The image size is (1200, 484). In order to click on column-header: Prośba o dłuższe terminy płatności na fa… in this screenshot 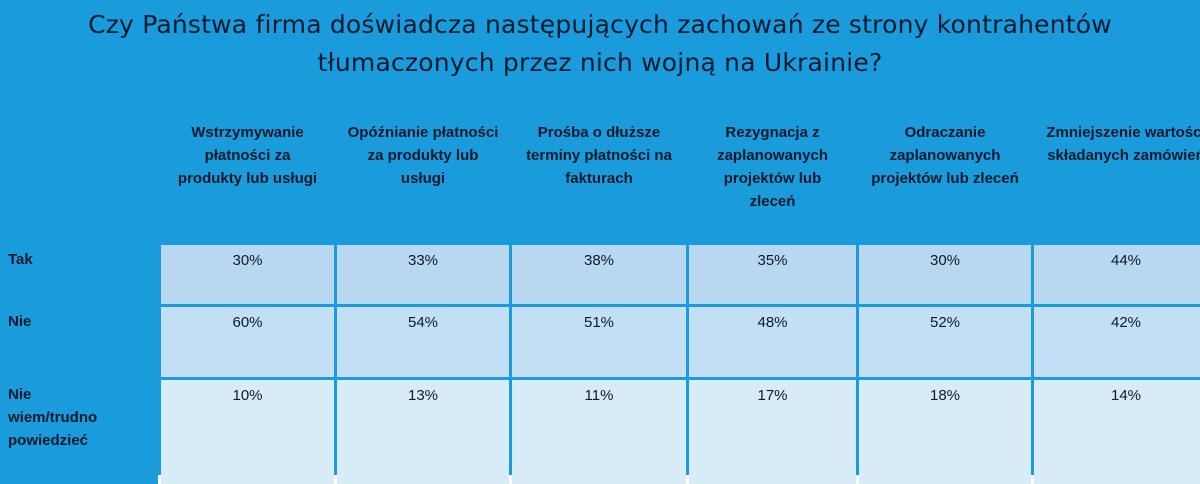, I will do `click(599, 178)`.